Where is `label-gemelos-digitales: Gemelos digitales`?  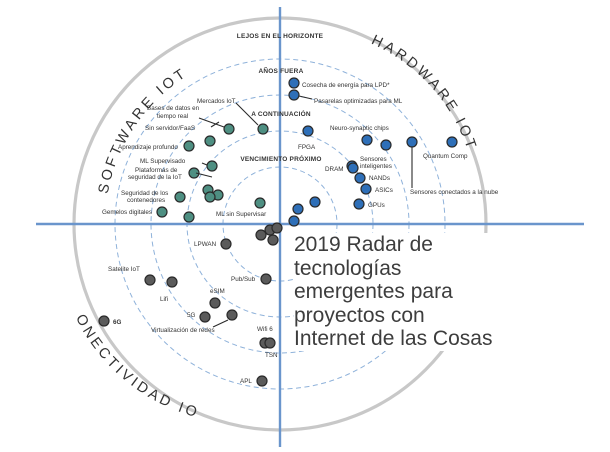 label-gemelos-digitales: Gemelos digitales is located at coordinates (127, 212).